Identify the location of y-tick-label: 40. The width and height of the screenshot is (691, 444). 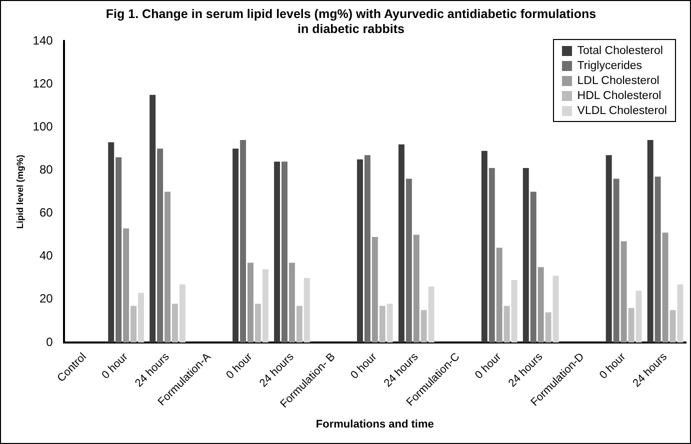
(46, 255).